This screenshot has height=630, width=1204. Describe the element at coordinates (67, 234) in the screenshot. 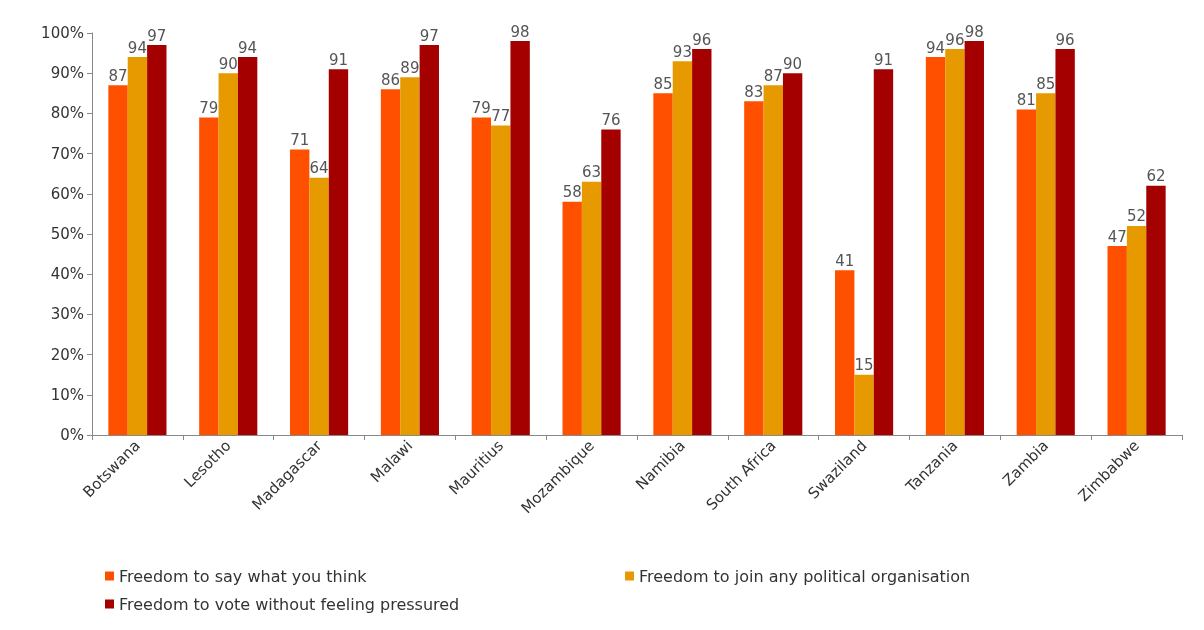

I see `y-tick-label: 50%` at that location.